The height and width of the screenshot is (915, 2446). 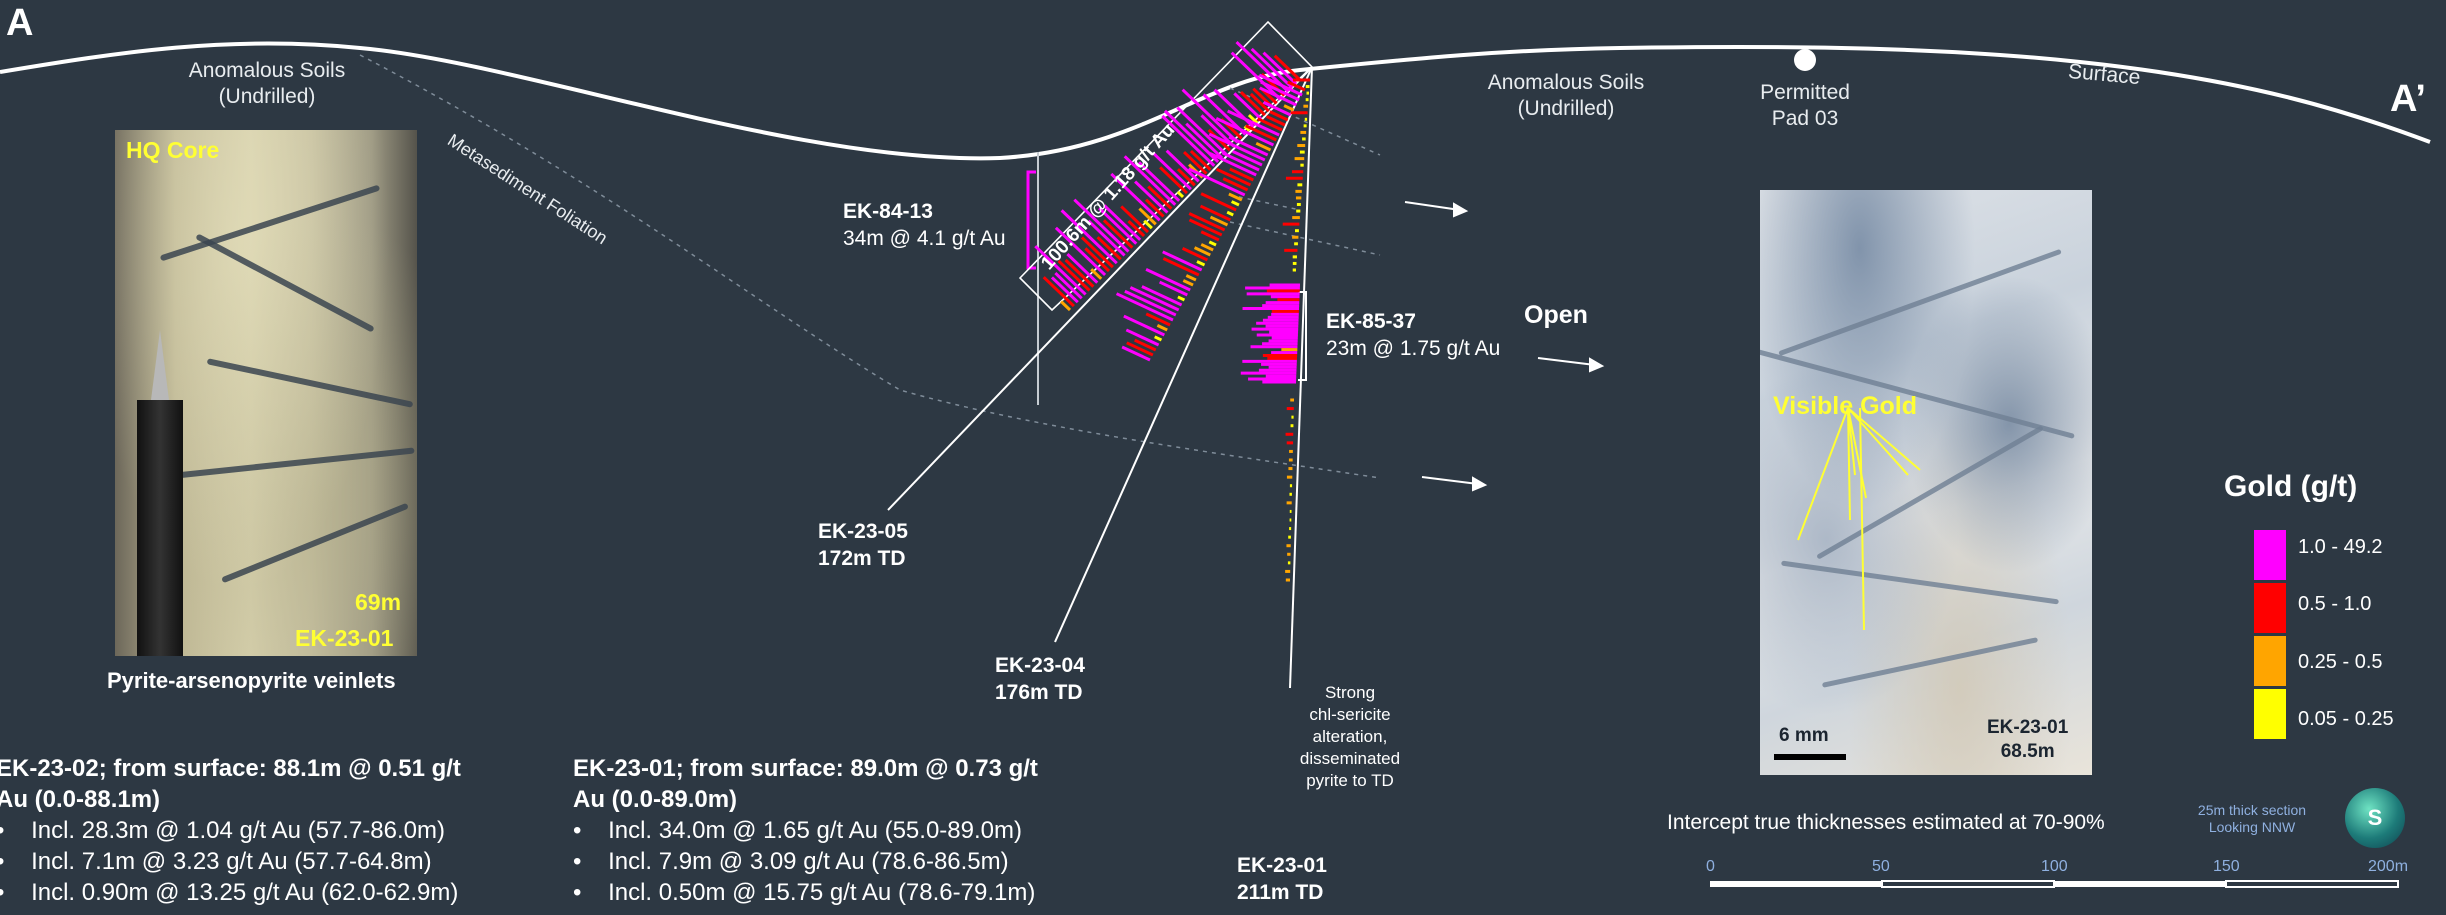 What do you see at coordinates (1350, 758) in the screenshot?
I see `alteration-note-line4: disseminated` at bounding box center [1350, 758].